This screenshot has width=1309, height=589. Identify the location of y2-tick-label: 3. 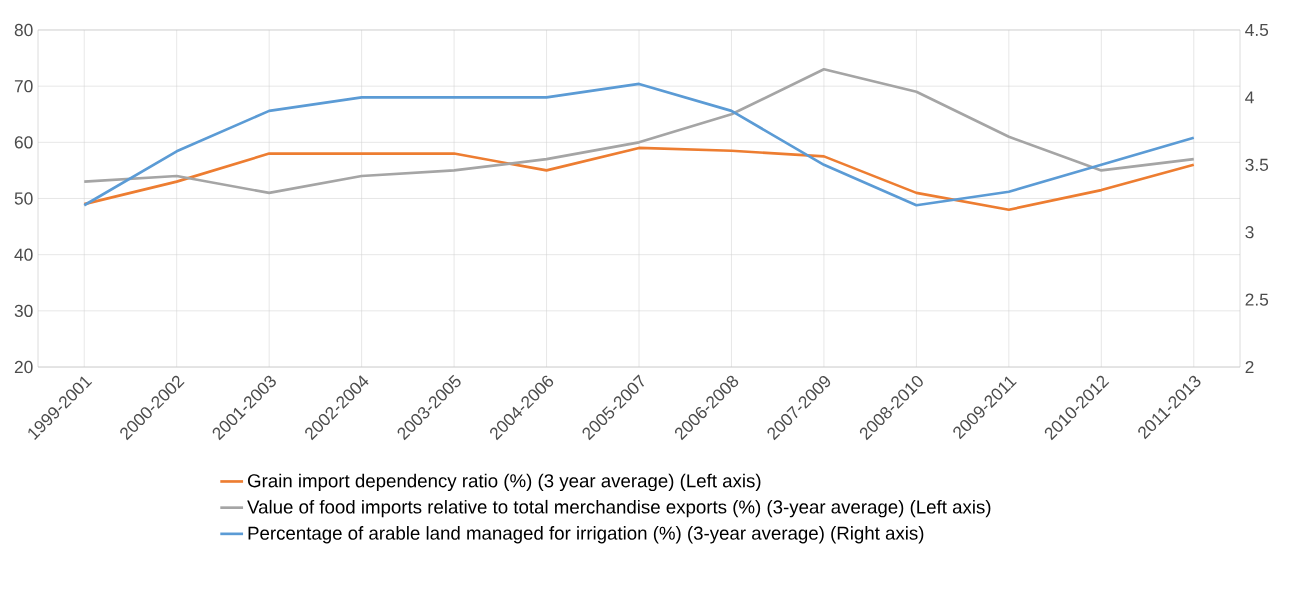
(1249, 232).